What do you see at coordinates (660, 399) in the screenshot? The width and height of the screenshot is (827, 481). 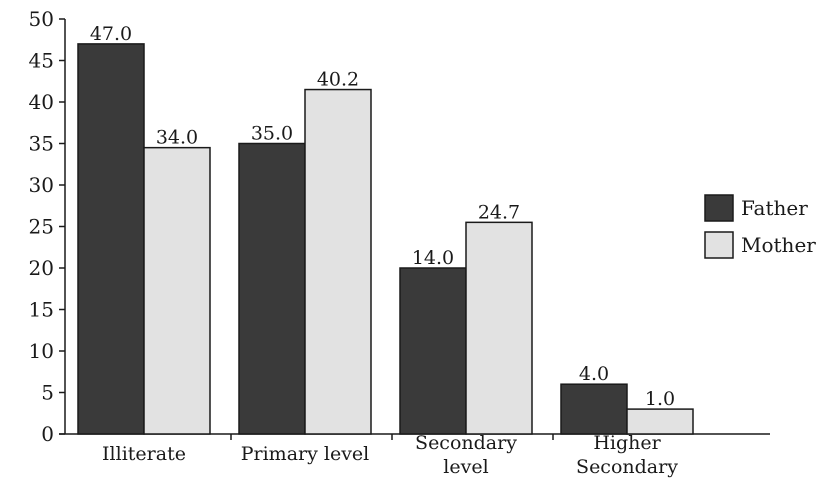 I see `data-label-mother: 1.0` at bounding box center [660, 399].